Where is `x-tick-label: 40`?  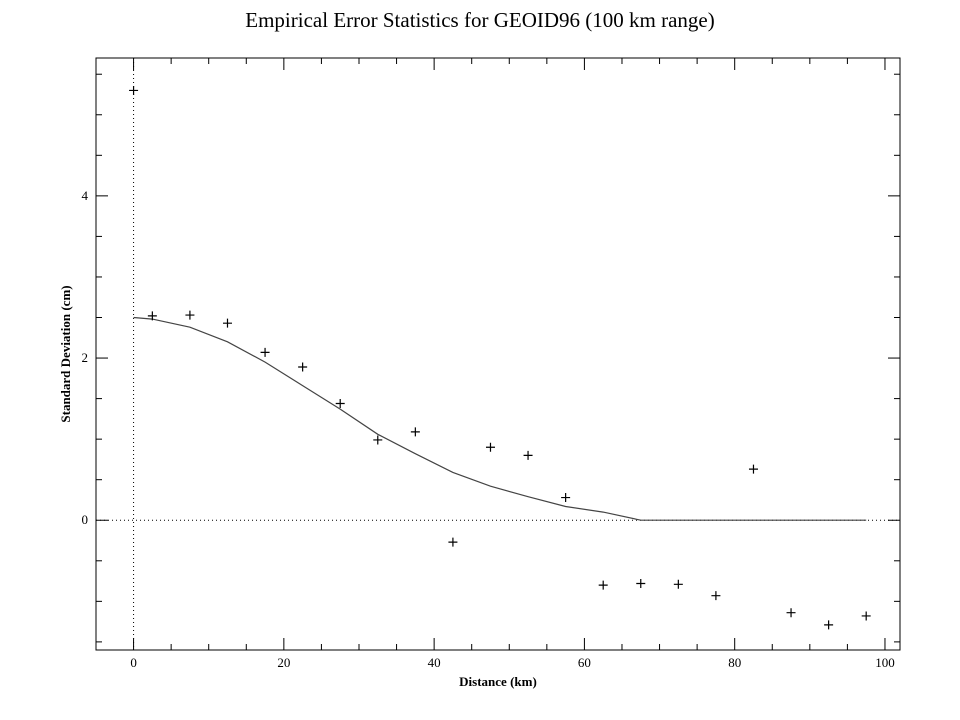
x-tick-label: 40 is located at coordinates (434, 662).